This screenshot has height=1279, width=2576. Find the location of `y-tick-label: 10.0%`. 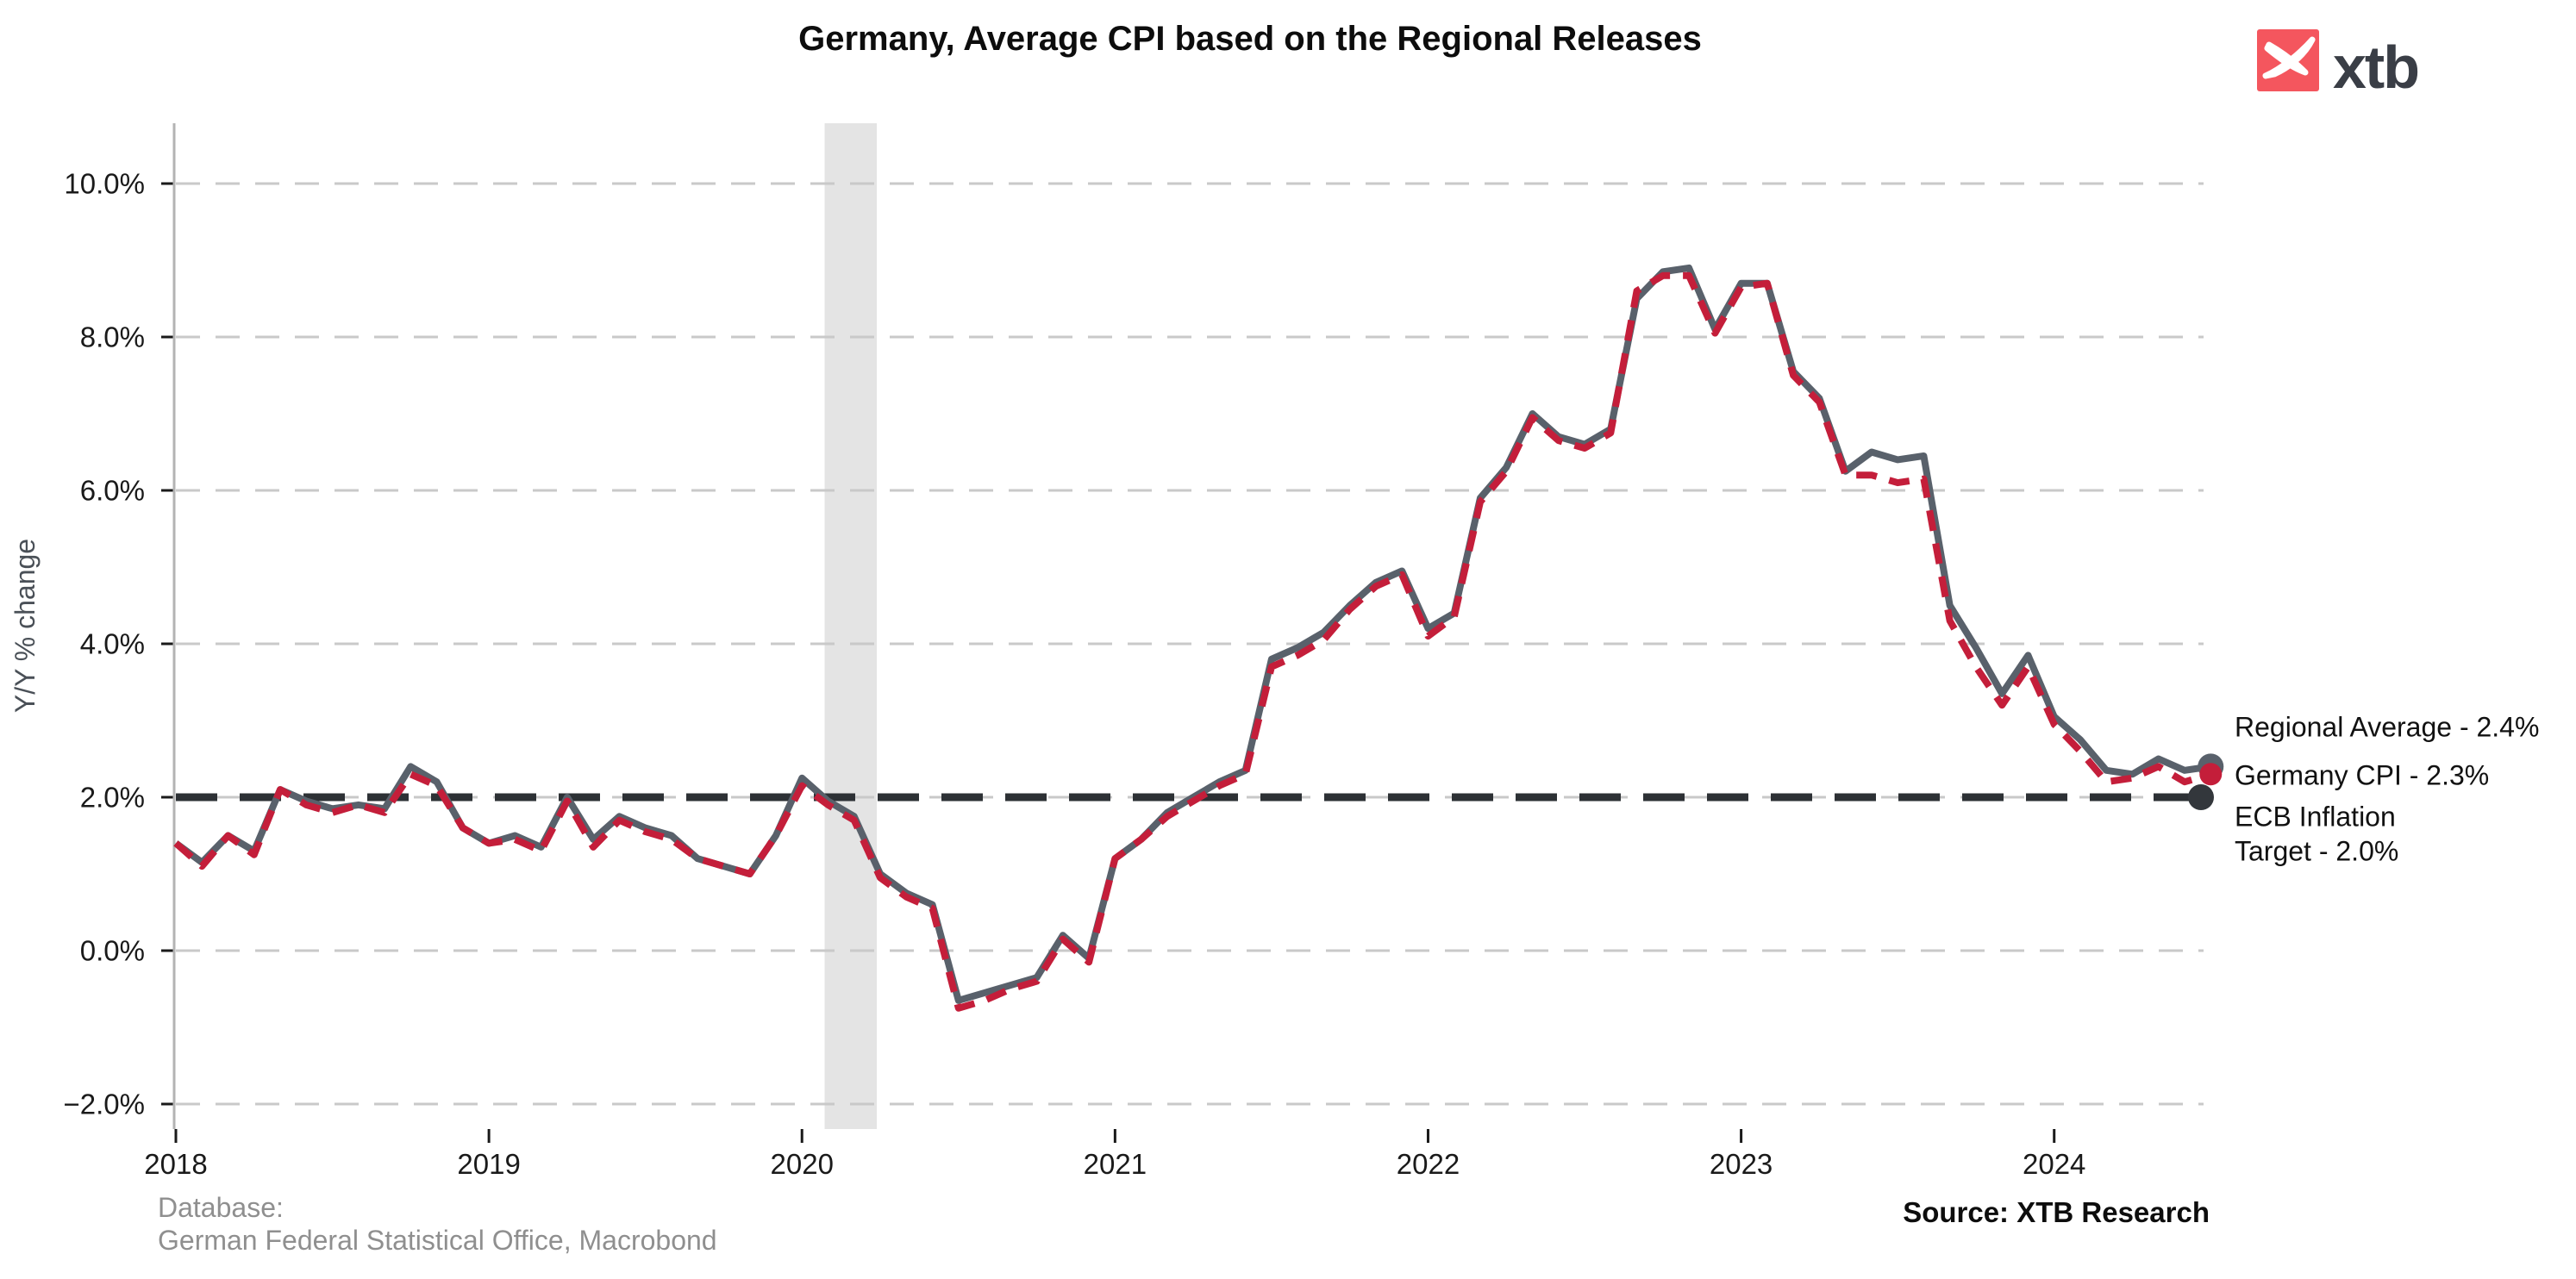

y-tick-label: 10.0% is located at coordinates (104, 184).